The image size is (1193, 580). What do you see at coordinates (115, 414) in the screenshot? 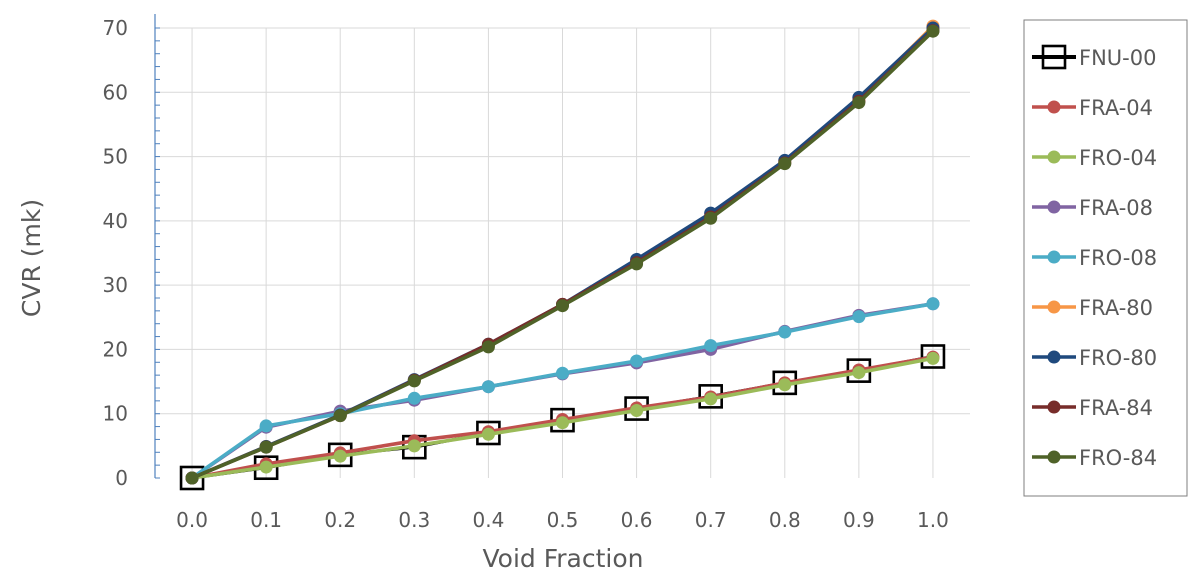
I see `y-tick-label: 10` at bounding box center [115, 414].